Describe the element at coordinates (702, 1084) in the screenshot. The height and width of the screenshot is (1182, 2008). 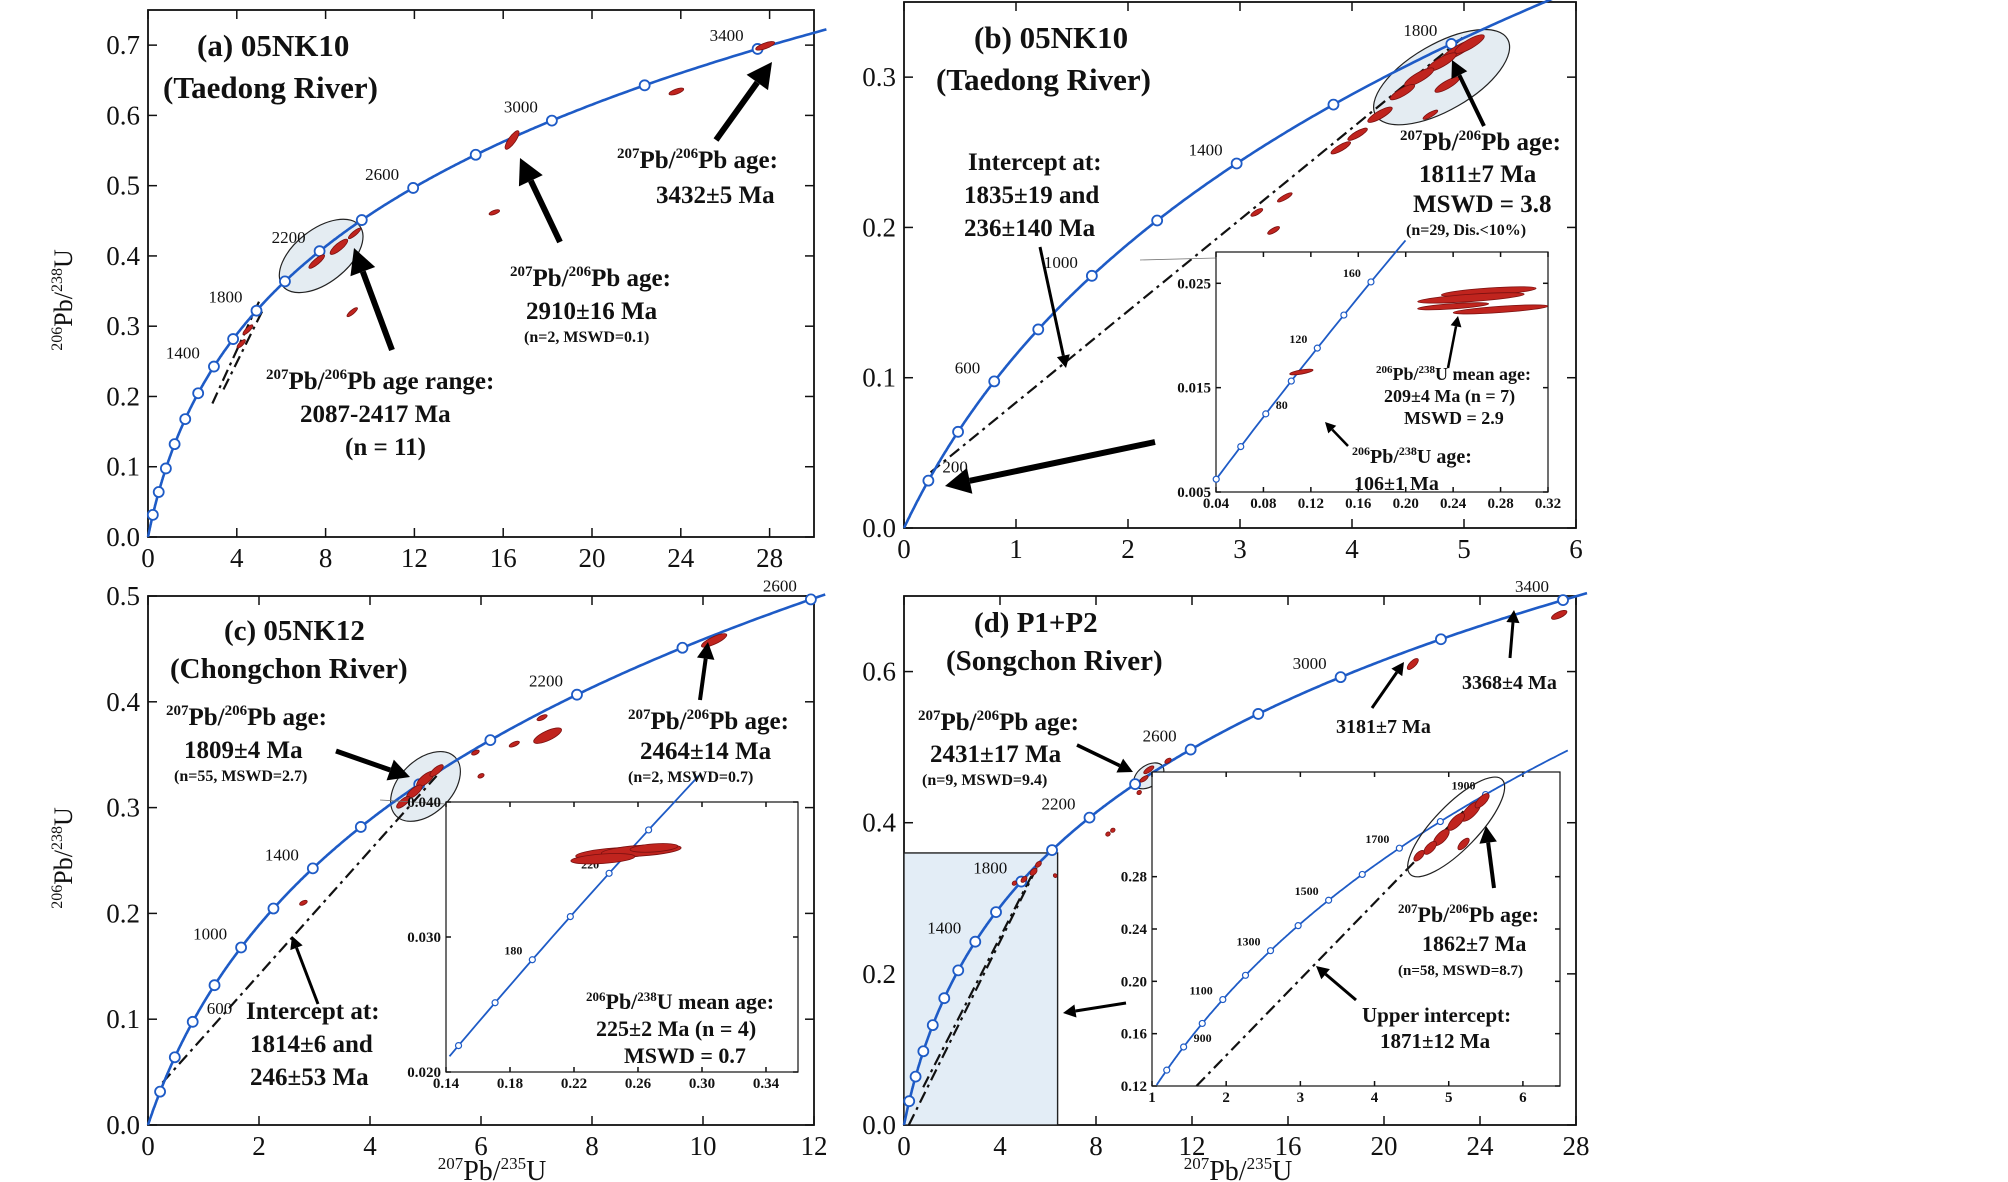
I see `panel-c-inset-x-tick-label: 0.30` at that location.